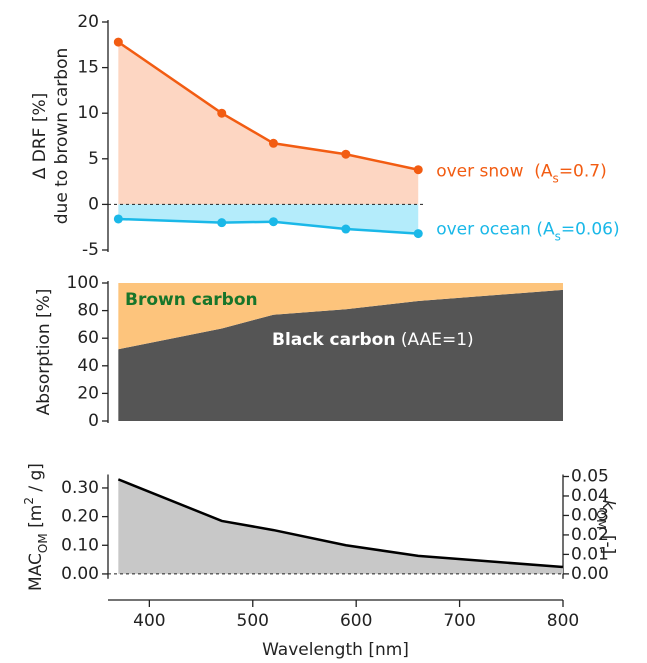 This screenshot has width=647, height=663. I want to click on series-label: over ocean (As=0.06), so click(527, 232).